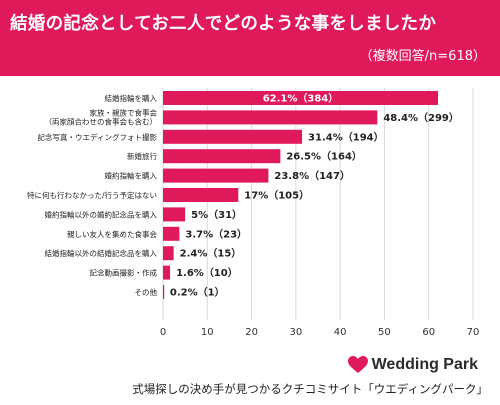 This screenshot has height=405, width=500. What do you see at coordinates (421, 117) in the screenshot?
I see `data-label: 48.4%（299）` at bounding box center [421, 117].